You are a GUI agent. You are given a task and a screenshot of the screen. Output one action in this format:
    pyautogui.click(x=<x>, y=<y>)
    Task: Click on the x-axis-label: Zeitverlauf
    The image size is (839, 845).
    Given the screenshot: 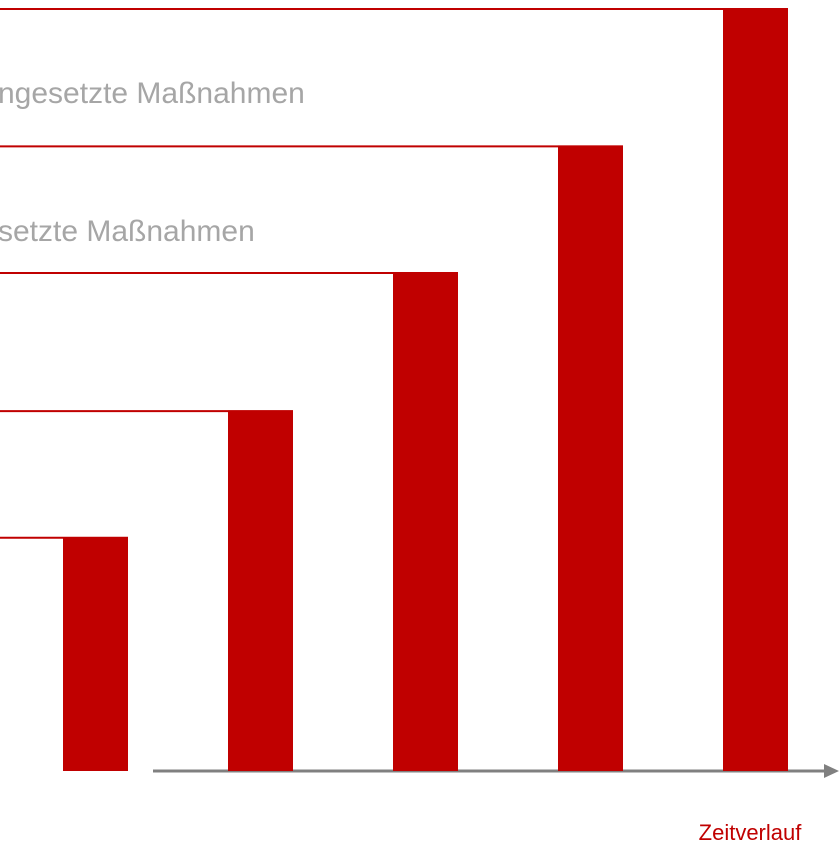 What is the action you would take?
    pyautogui.click(x=751, y=832)
    